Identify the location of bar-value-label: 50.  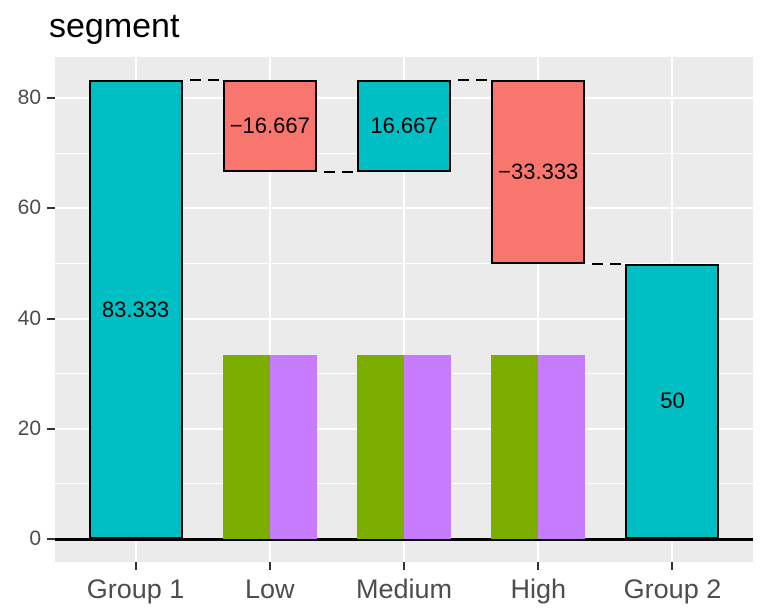
(672, 401).